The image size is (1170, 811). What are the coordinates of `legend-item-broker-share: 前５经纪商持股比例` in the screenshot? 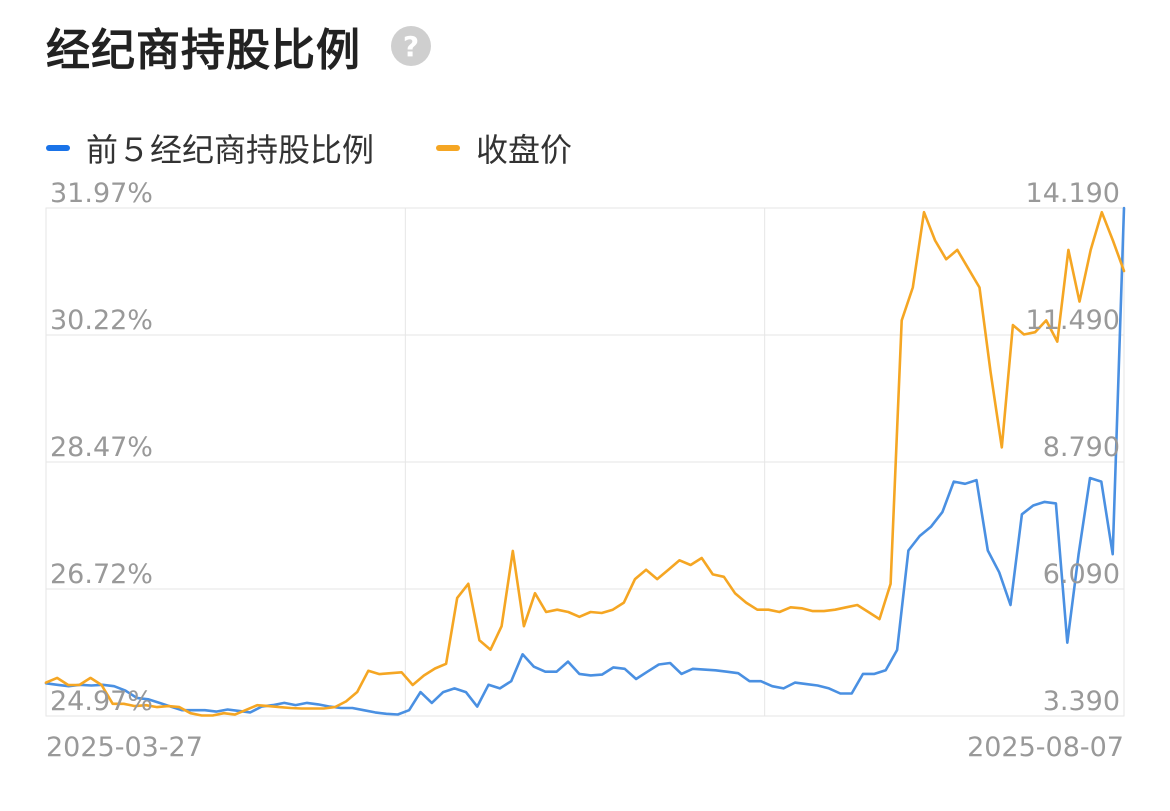 It's located at (210, 148).